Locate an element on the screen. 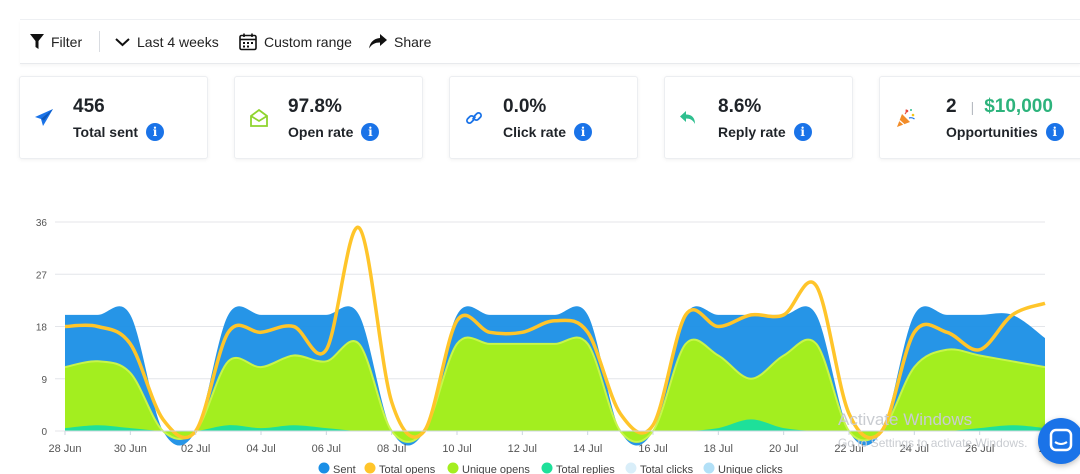  kpi-label: Click rate is located at coordinates (535, 132).